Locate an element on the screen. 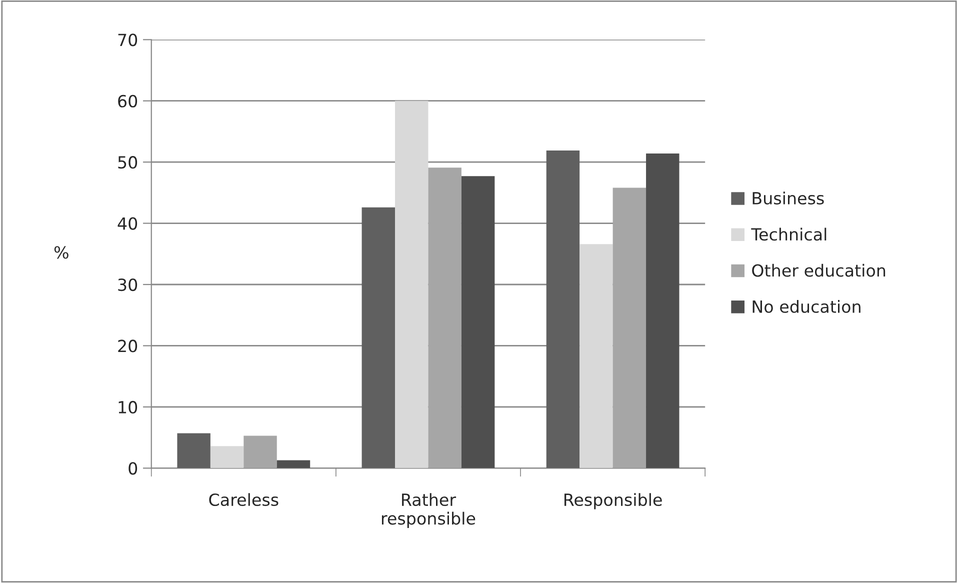 The height and width of the screenshot is (583, 958). y-tick-label: 70 is located at coordinates (128, 40).